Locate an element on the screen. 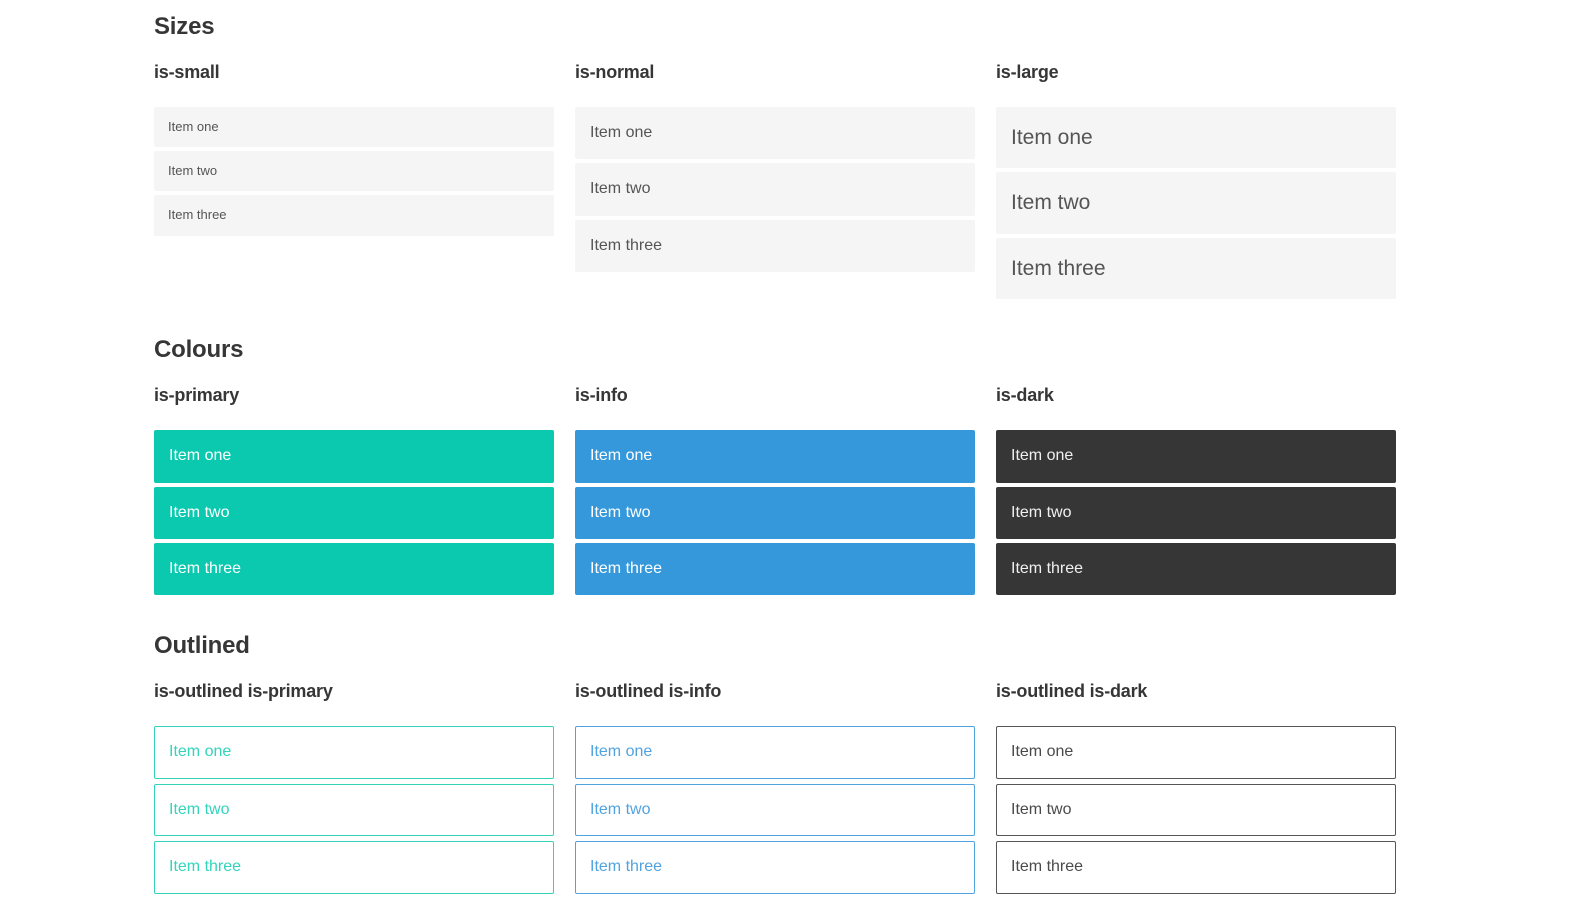 This screenshot has height=919, width=1595. list-is-info: Item one Item two Item three is located at coordinates (775, 513).